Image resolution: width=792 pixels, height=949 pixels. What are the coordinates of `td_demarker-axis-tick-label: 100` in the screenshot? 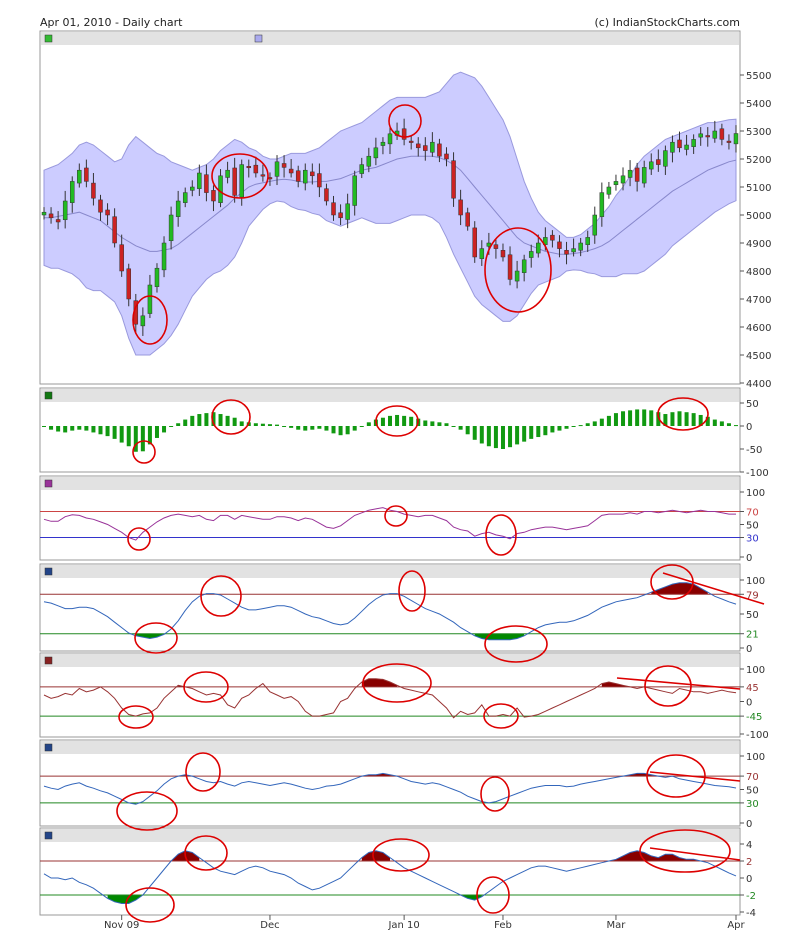 It's located at (755, 581).